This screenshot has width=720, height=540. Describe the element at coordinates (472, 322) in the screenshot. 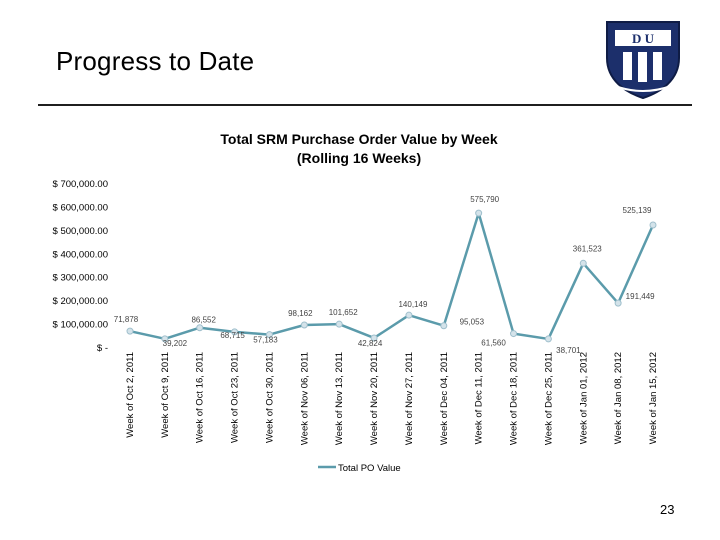

I see `data-label: 95,053` at that location.